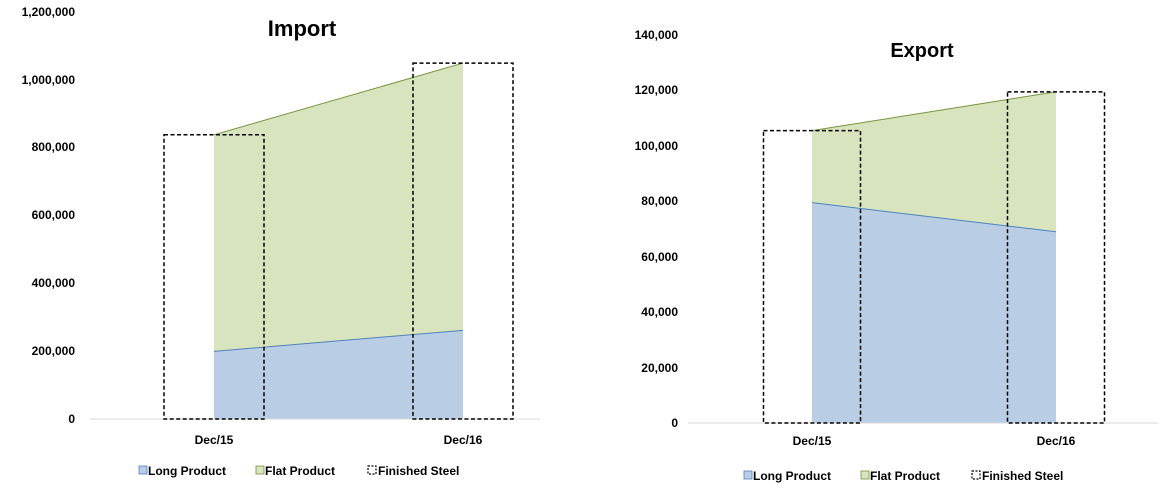  What do you see at coordinates (674, 423) in the screenshot?
I see `export-y-tick: 0` at bounding box center [674, 423].